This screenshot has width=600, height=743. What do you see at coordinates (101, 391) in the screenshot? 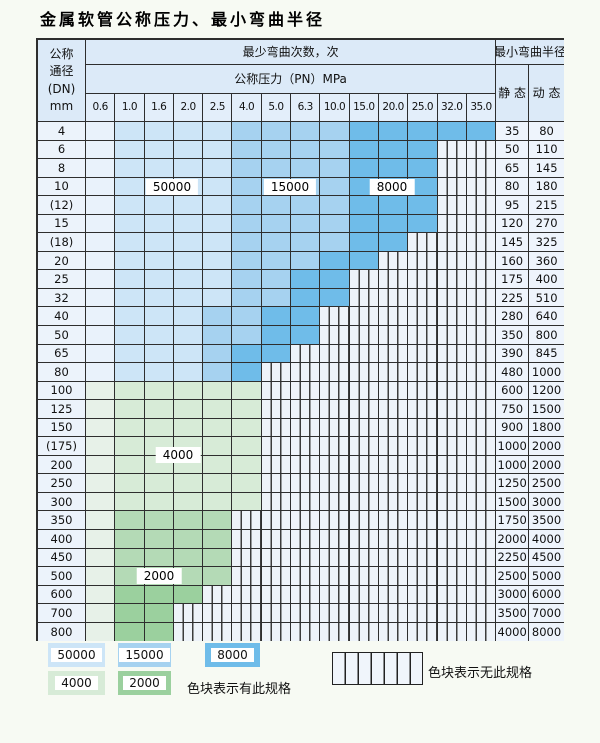
I see `cell-100-0.6` at bounding box center [101, 391].